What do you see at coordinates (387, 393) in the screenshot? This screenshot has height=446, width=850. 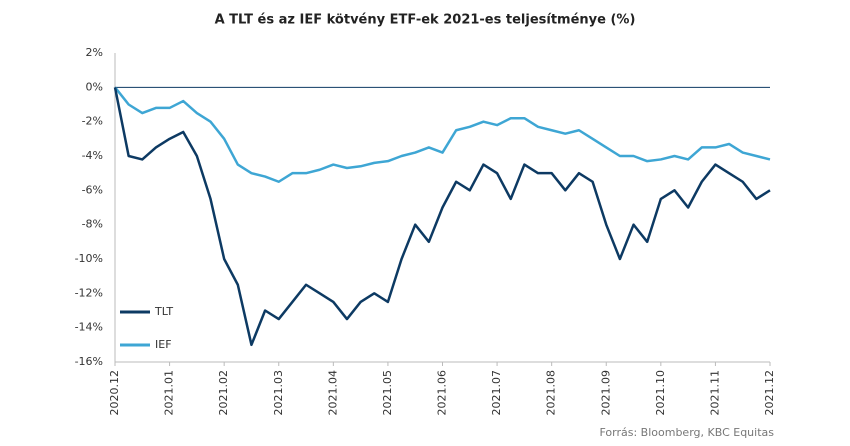 I see `x-tick-label: 2021.05` at bounding box center [387, 393].